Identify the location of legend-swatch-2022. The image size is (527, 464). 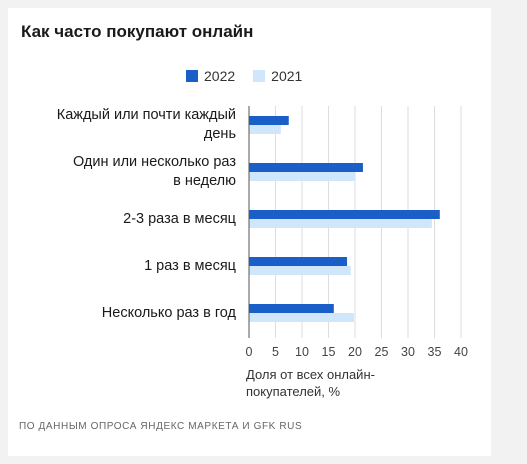
(192, 76).